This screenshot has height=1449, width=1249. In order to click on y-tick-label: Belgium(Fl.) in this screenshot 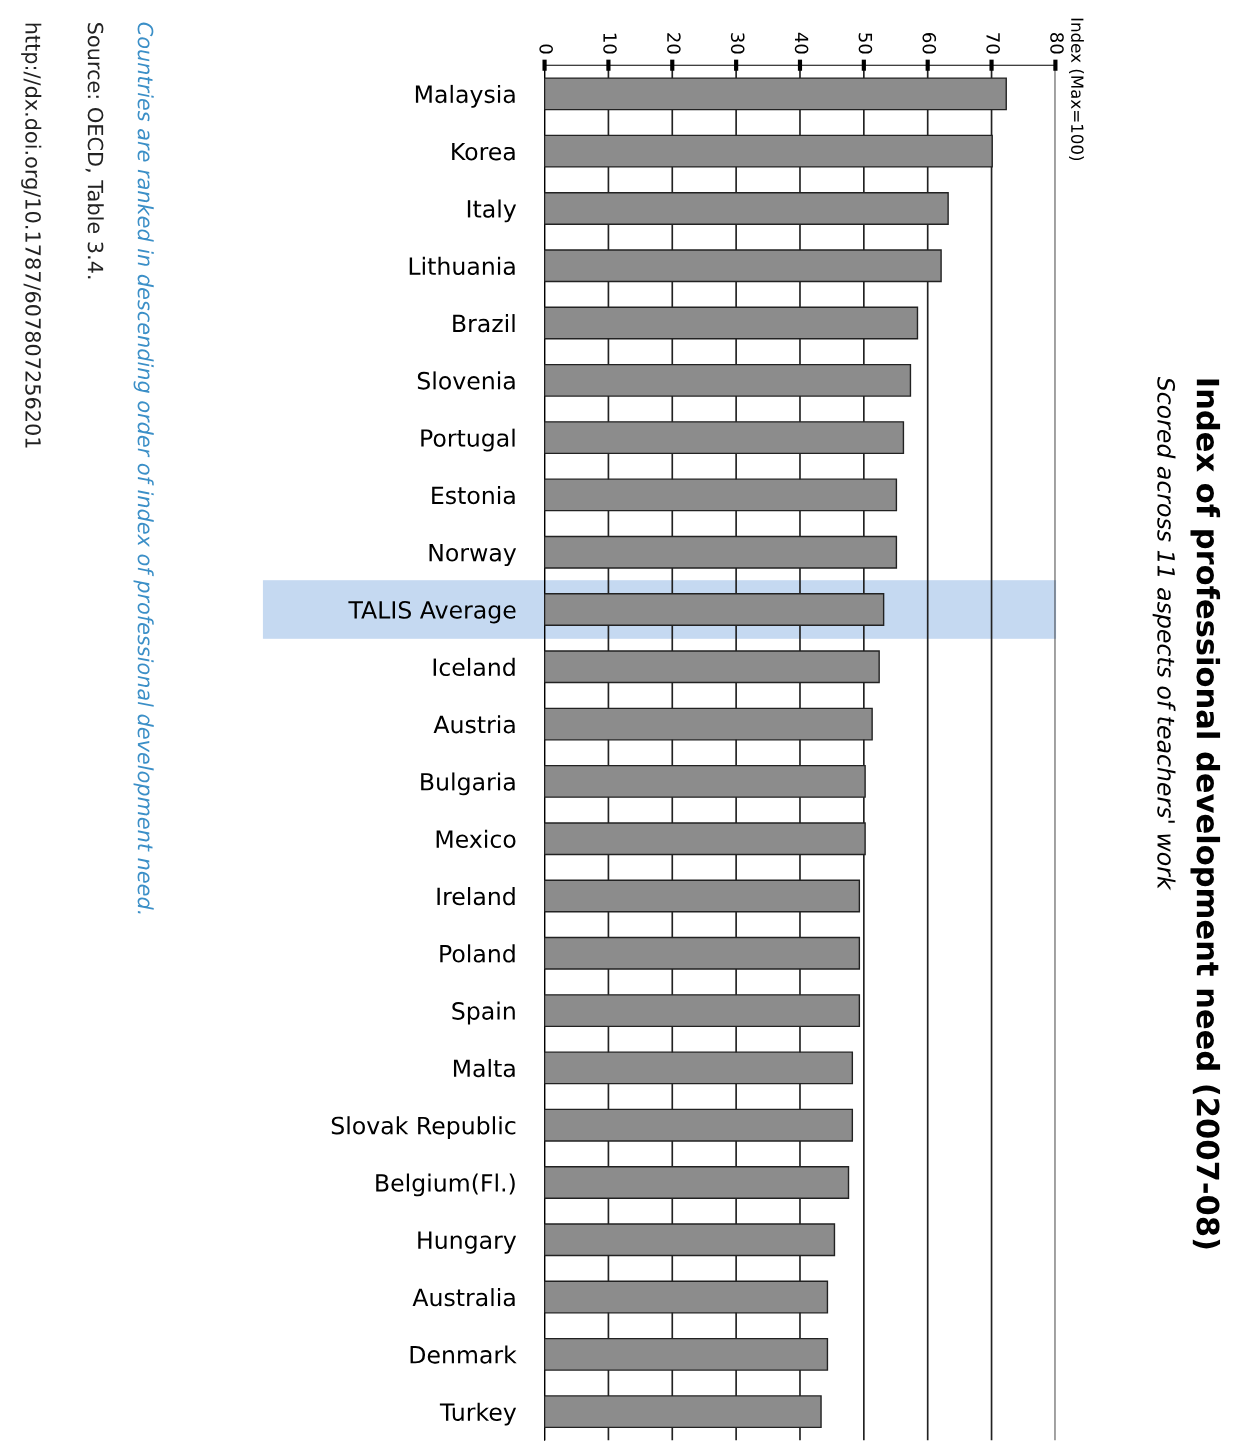, I will do `click(445, 1185)`.